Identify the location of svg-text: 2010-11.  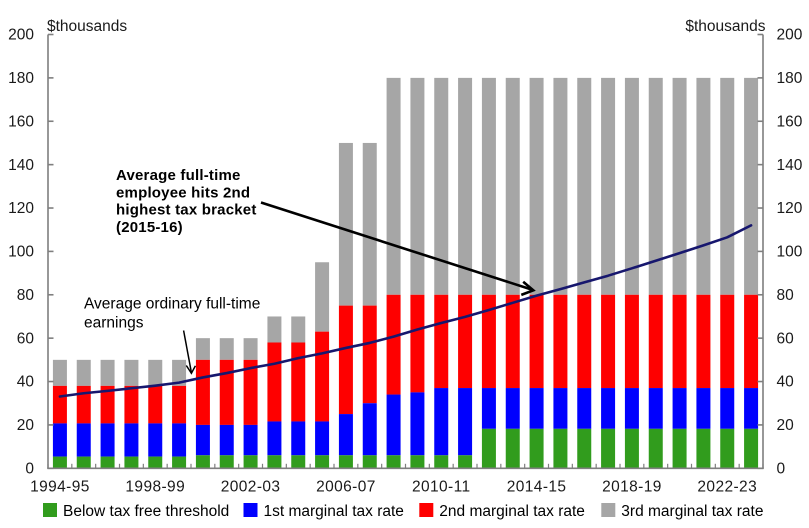
(441, 487).